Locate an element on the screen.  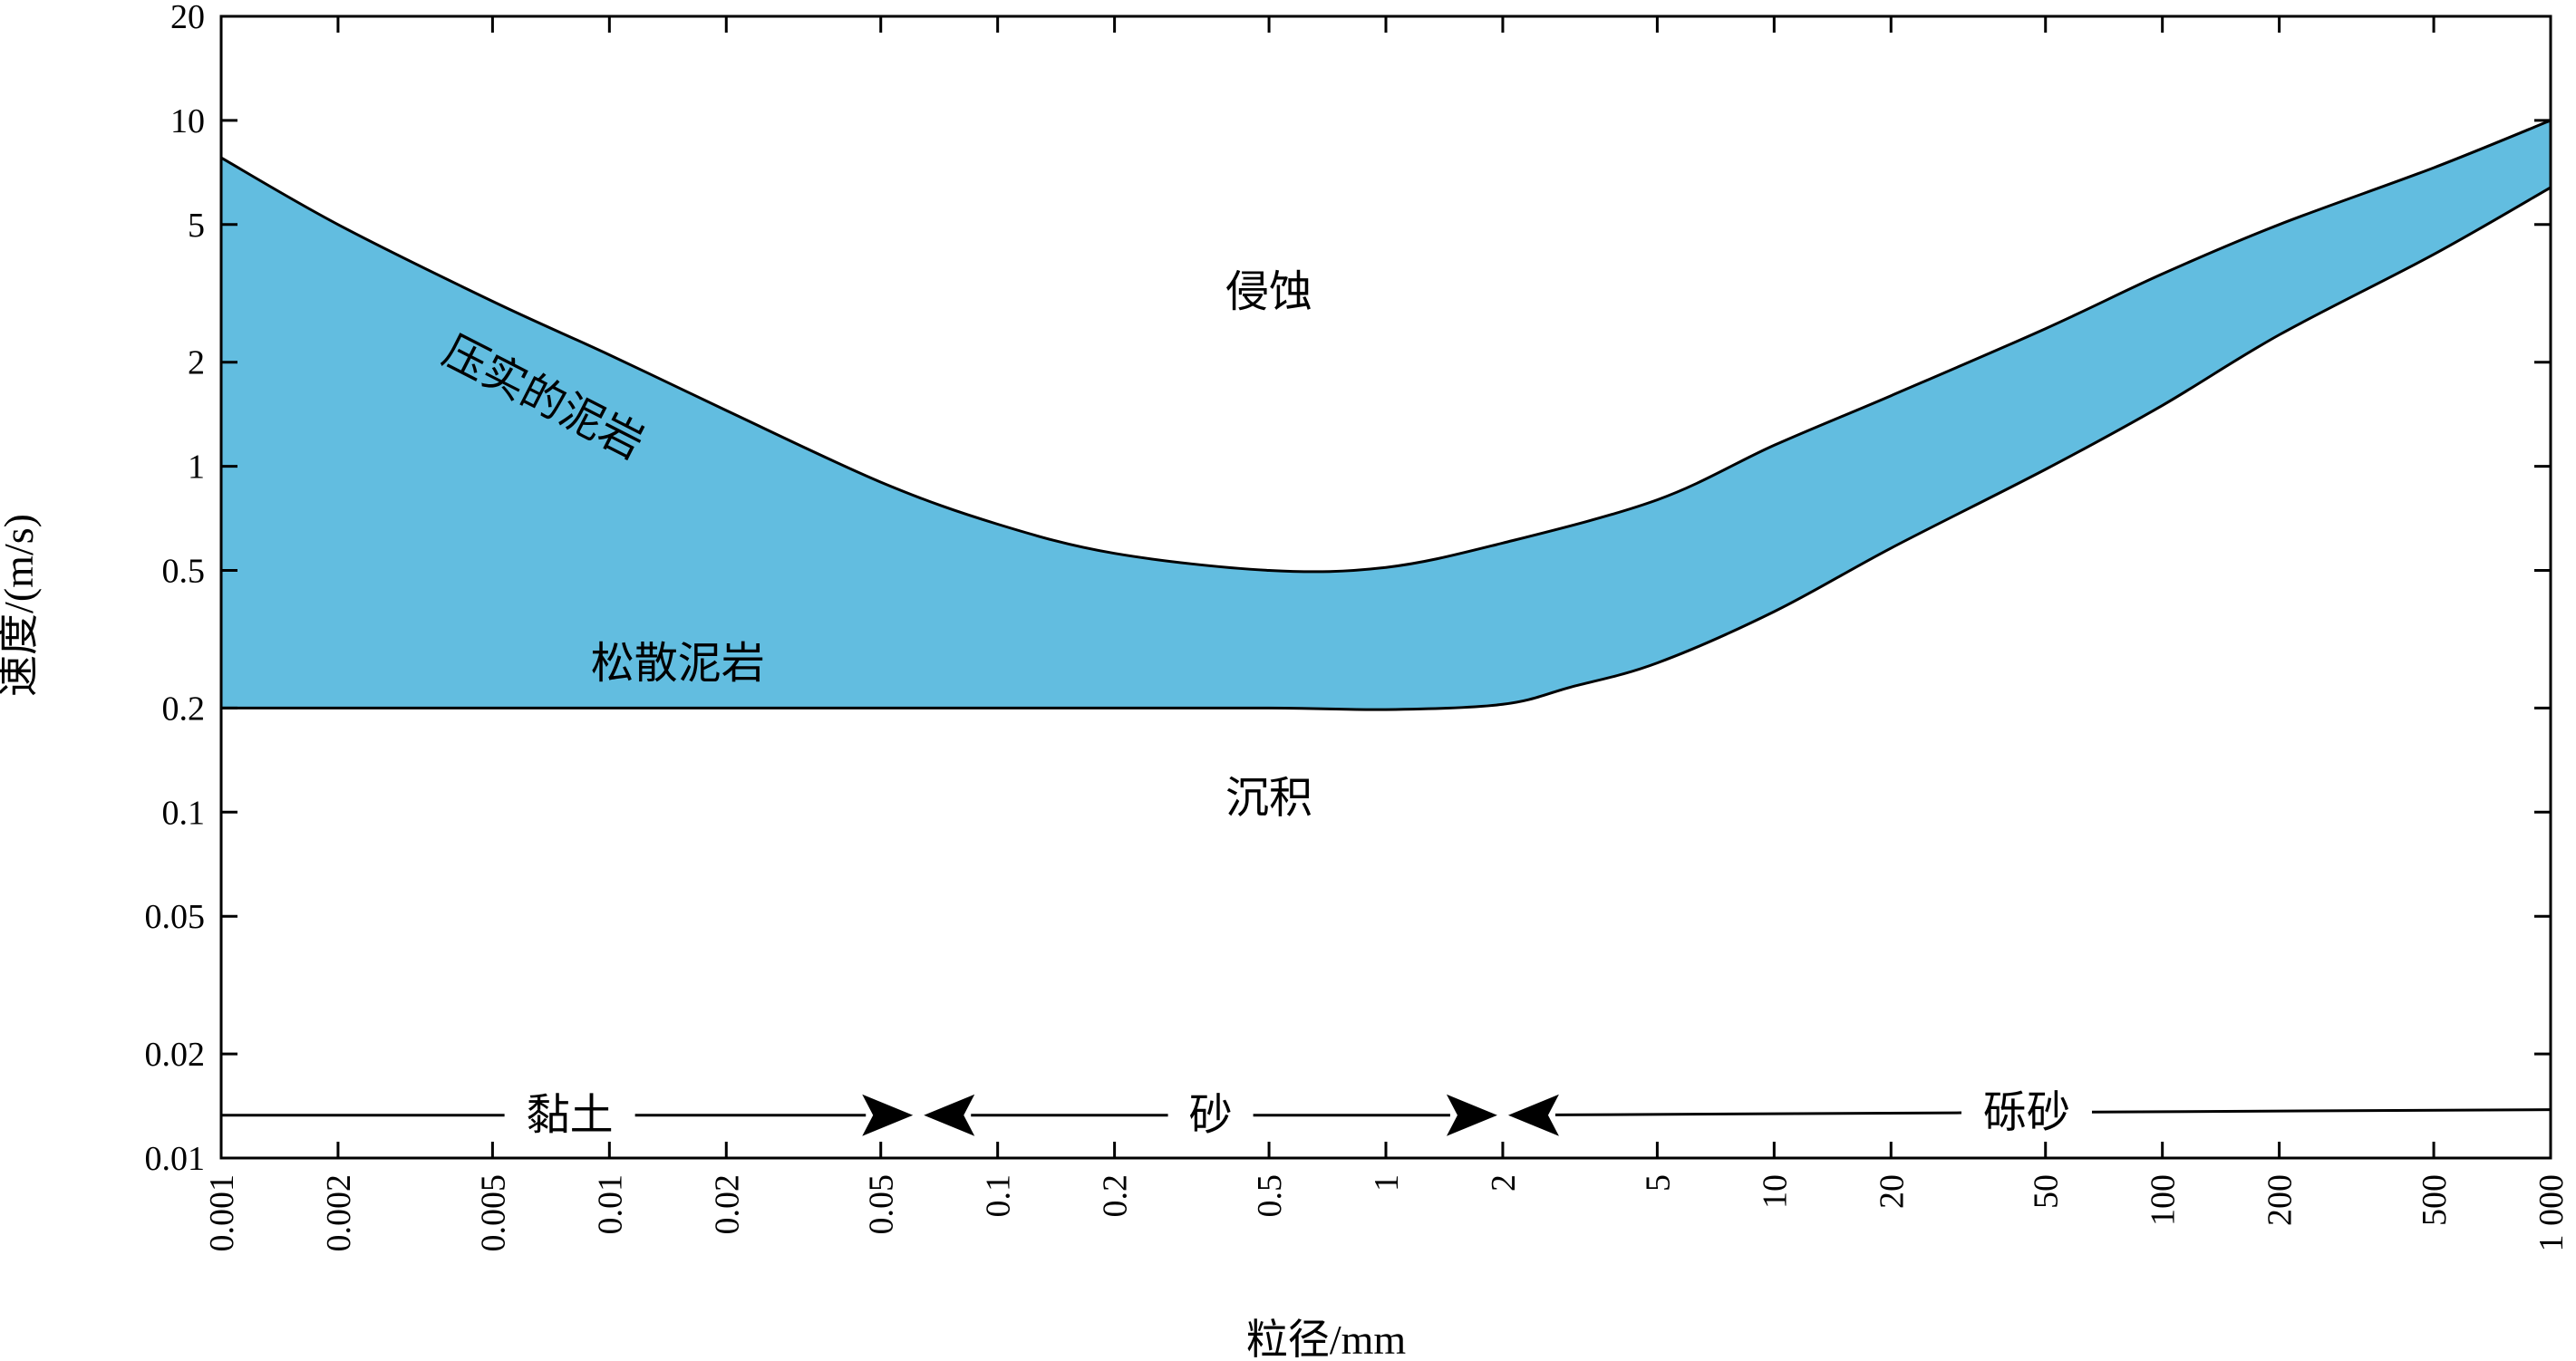
x-tick-label: 2 is located at coordinates (1504, 1183).